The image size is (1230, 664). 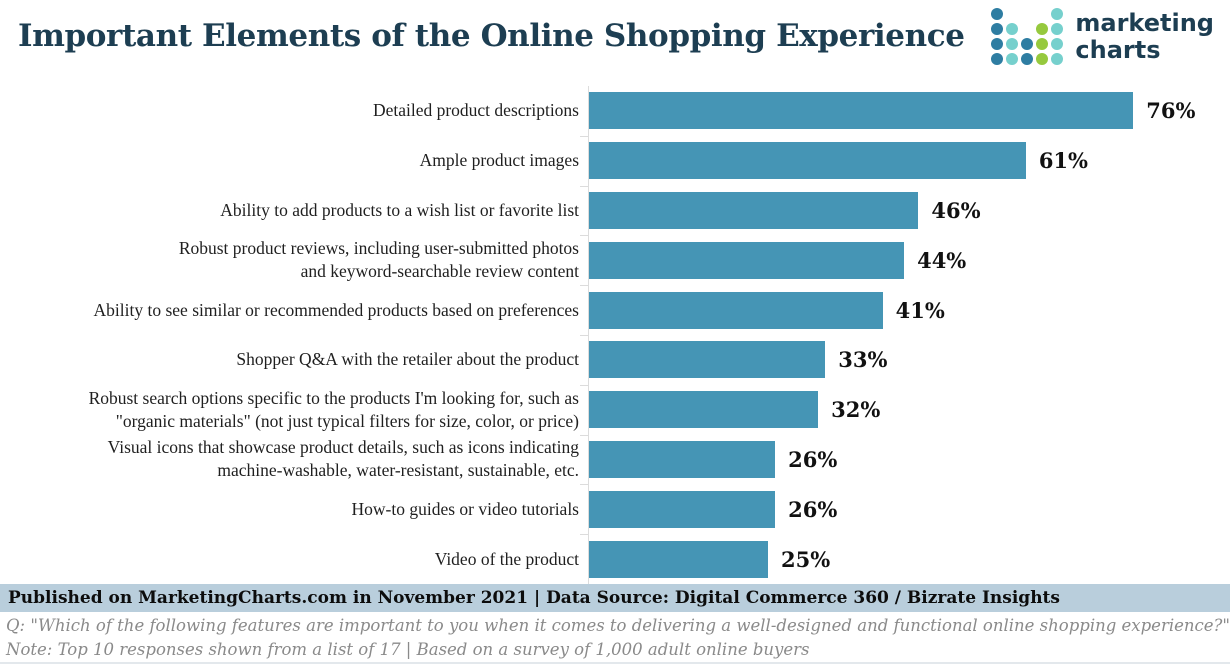 I want to click on logo-text: marketing charts, so click(x=1144, y=36).